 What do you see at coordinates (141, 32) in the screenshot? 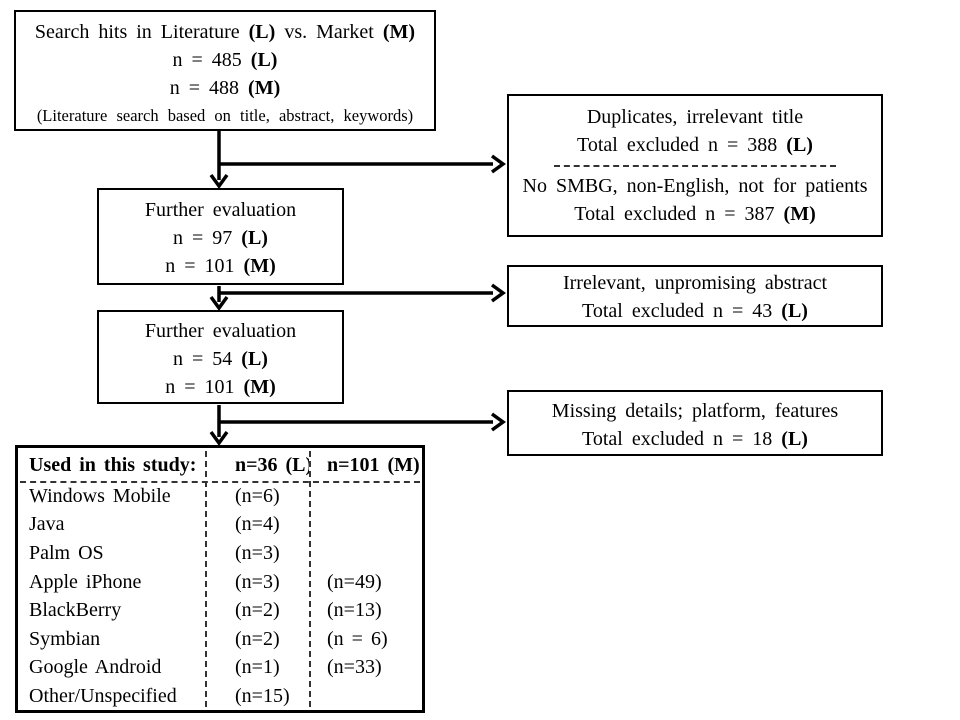
I see `search-hits-title-text: Search hits in Literature` at bounding box center [141, 32].